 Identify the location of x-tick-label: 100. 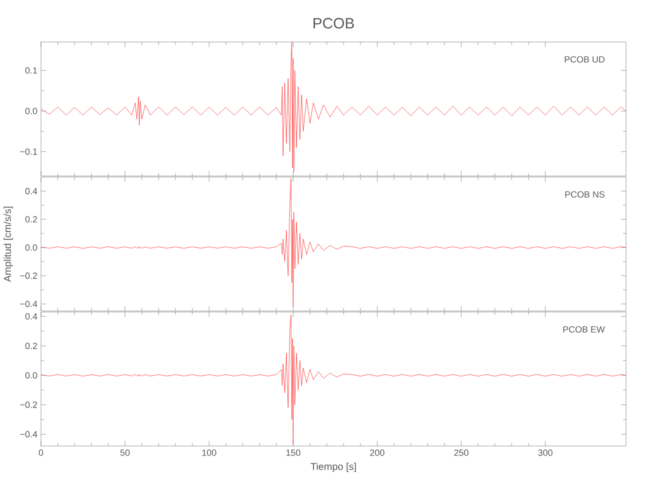
(209, 453).